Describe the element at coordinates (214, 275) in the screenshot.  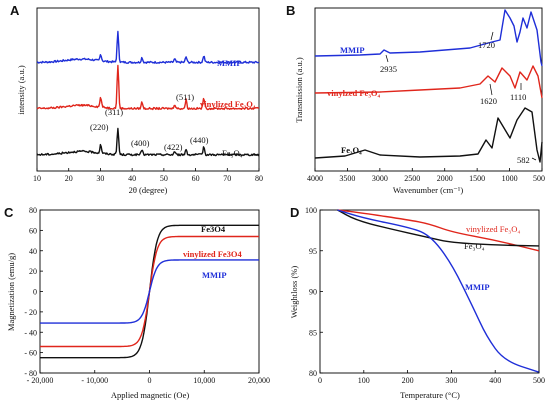
I see `panel-c-legend-mmip: MMIP` at that location.